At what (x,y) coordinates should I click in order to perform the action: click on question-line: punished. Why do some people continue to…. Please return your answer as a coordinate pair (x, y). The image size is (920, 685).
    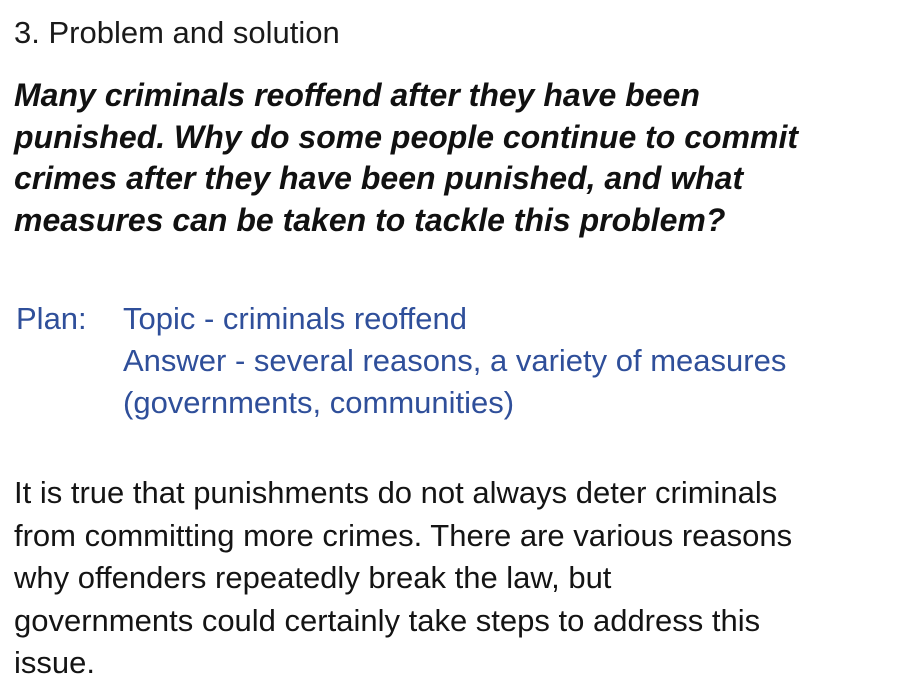
    Looking at the image, I should click on (406, 136).